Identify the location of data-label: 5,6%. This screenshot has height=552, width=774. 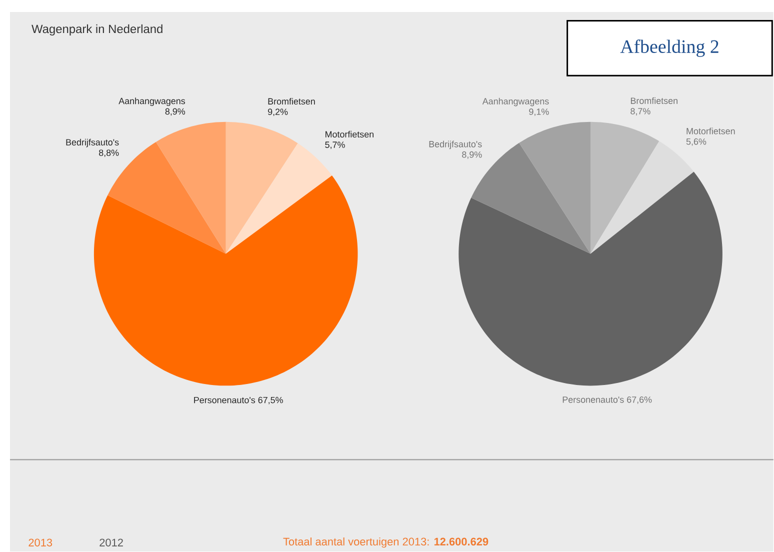
(696, 142).